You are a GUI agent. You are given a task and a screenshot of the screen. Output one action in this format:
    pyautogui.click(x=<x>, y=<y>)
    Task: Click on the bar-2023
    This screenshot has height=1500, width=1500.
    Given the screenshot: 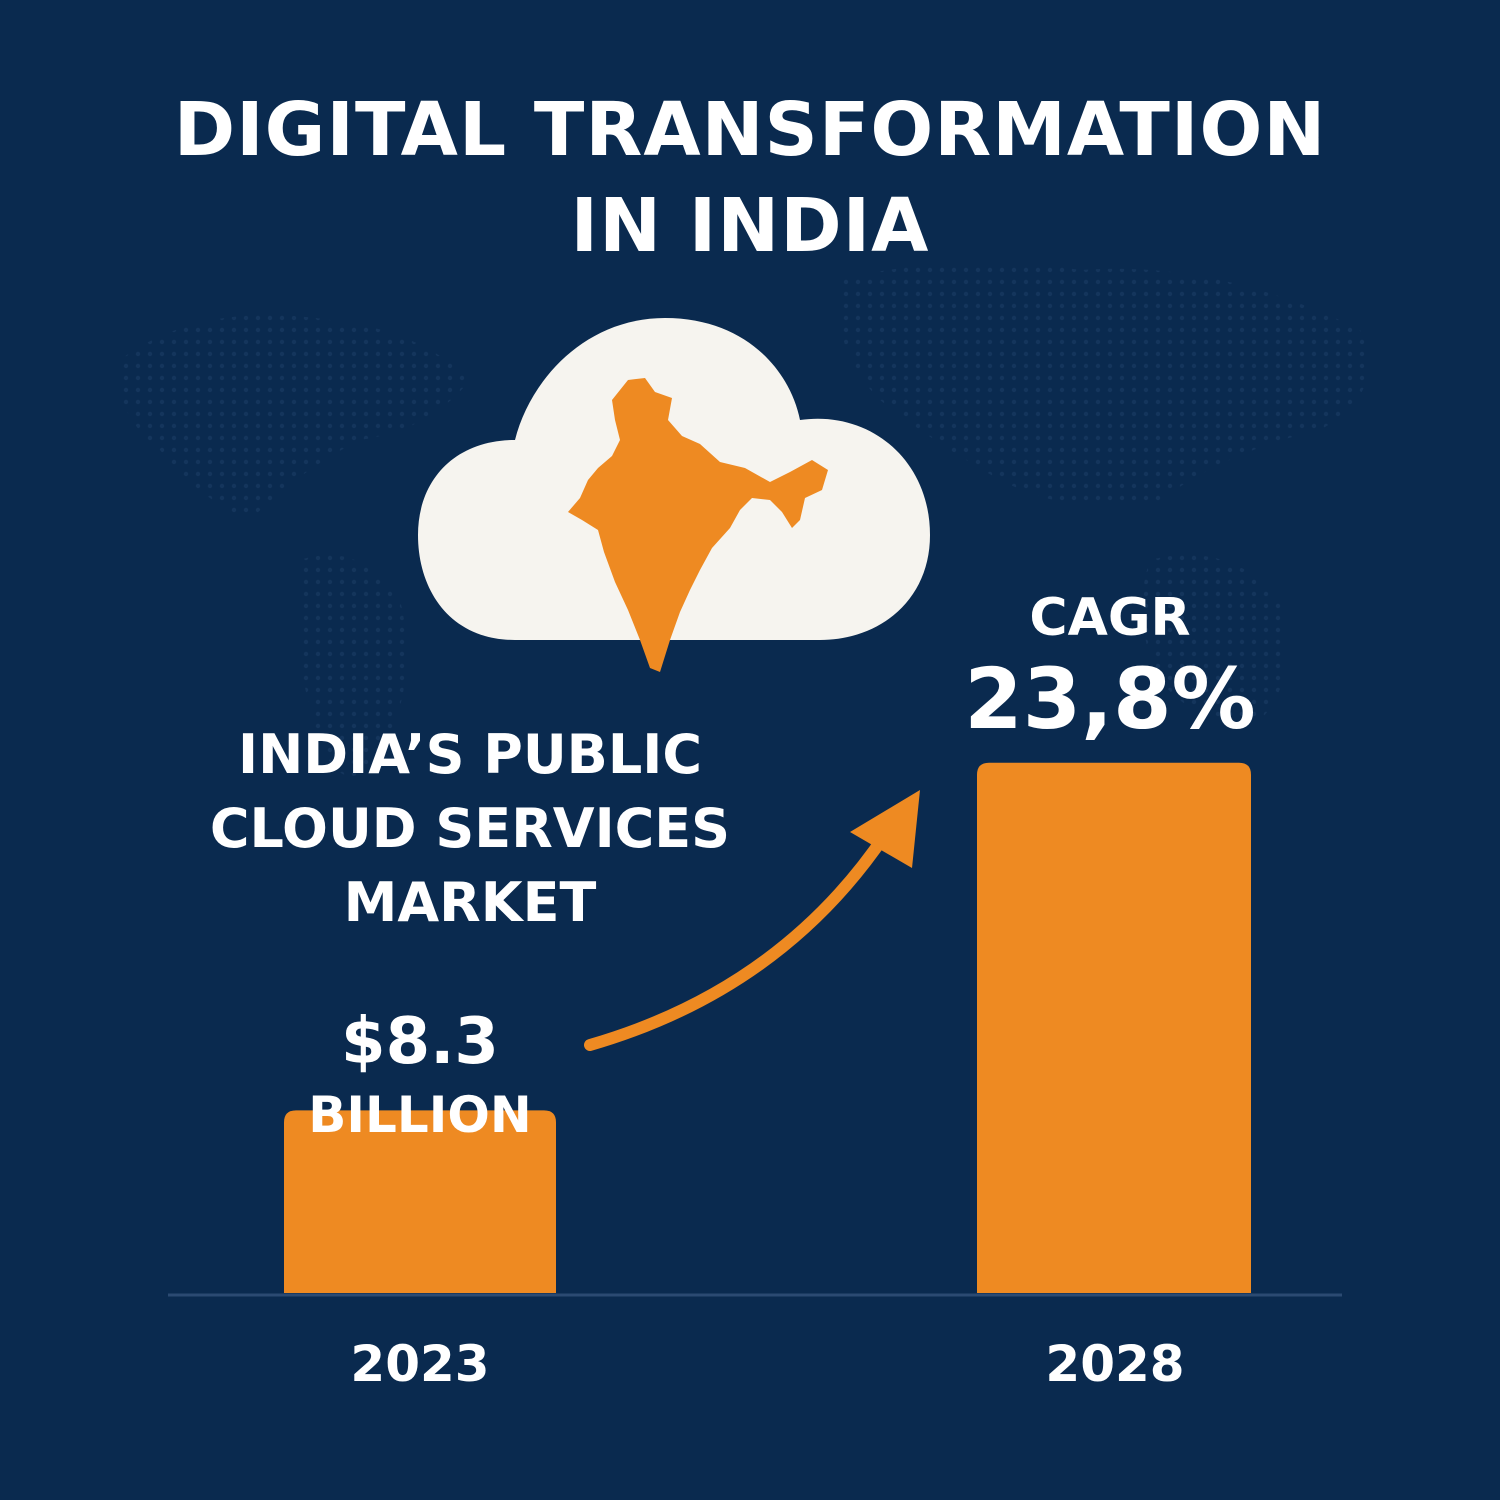 What is the action you would take?
    pyautogui.click(x=420, y=1201)
    